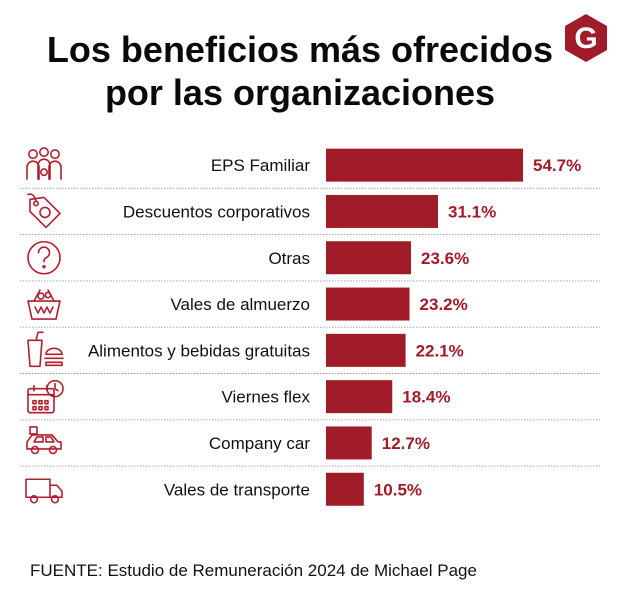 The image size is (620, 609). I want to click on value-label: 31.1%, so click(472, 211).